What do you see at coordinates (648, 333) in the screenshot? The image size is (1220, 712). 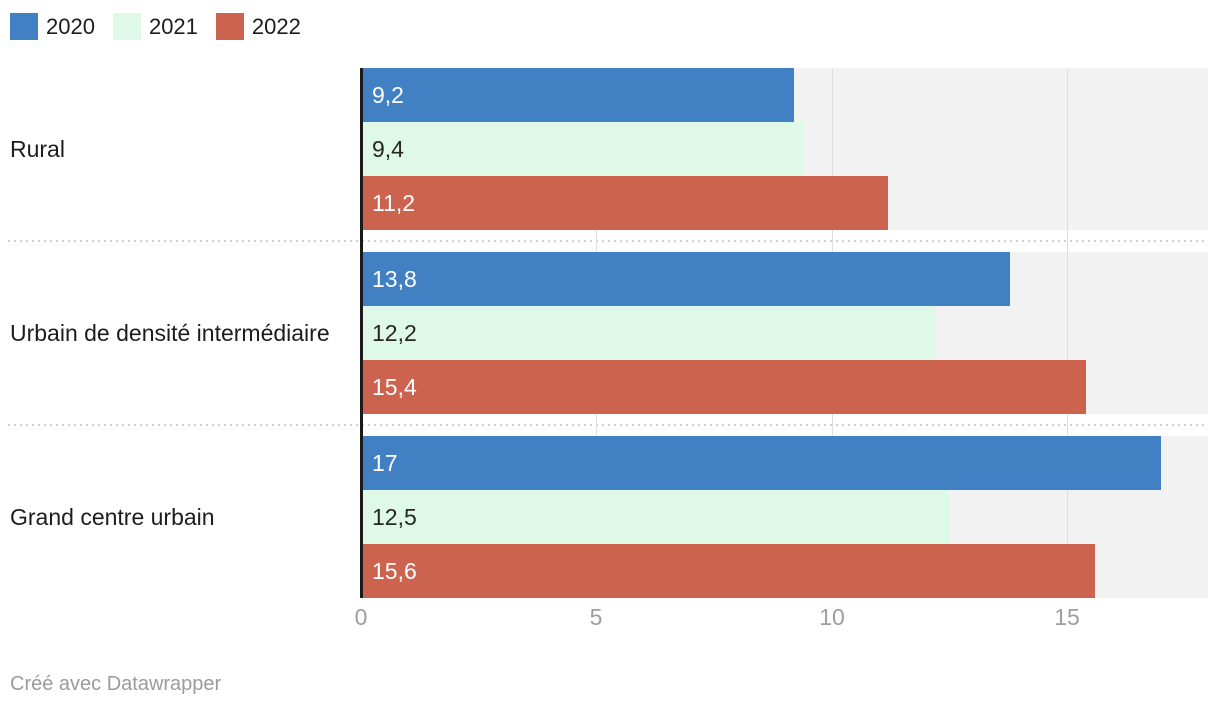 I see `bar-2021: 12,2` at bounding box center [648, 333].